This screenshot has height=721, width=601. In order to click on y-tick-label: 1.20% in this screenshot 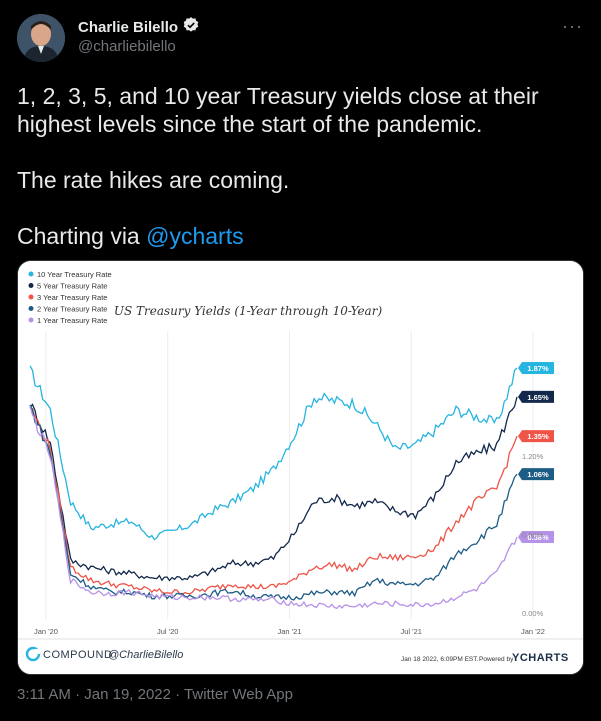, I will do `click(533, 456)`.